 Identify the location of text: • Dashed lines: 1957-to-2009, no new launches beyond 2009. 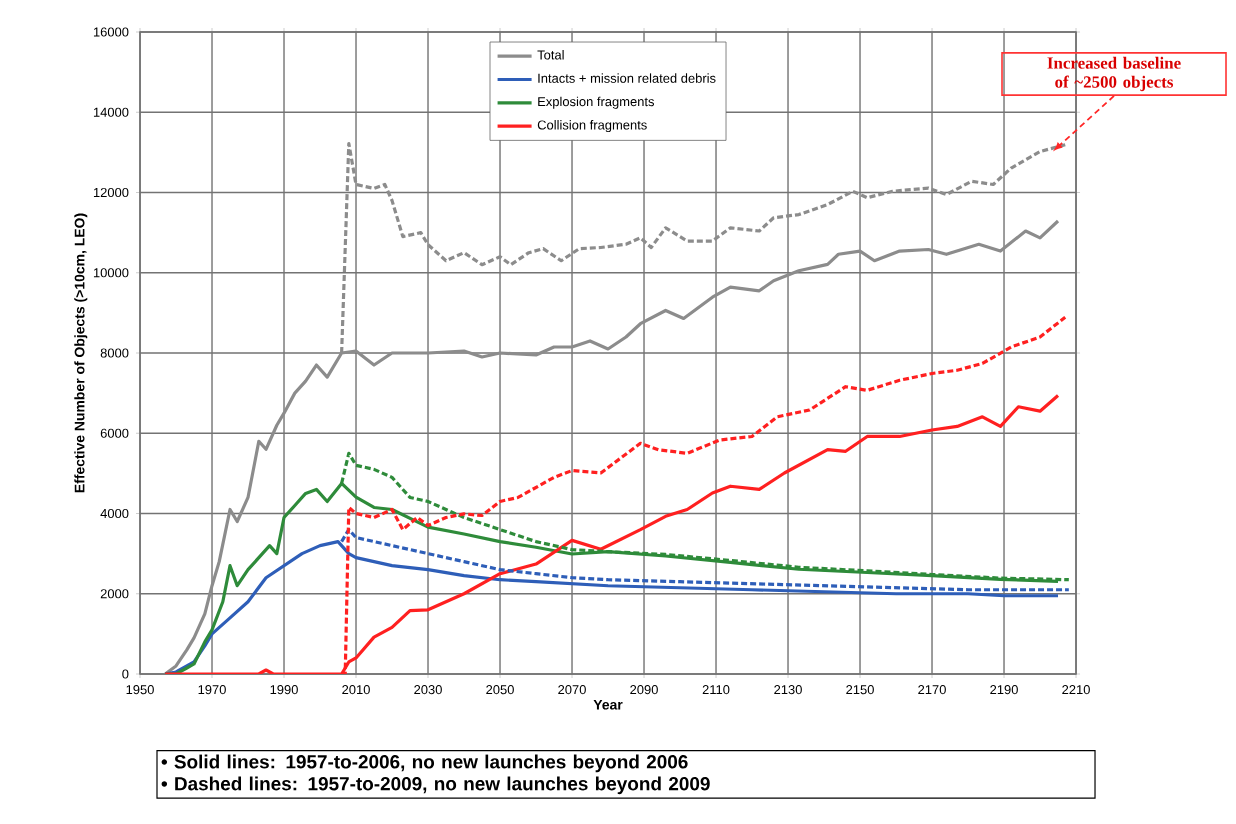
(435, 785).